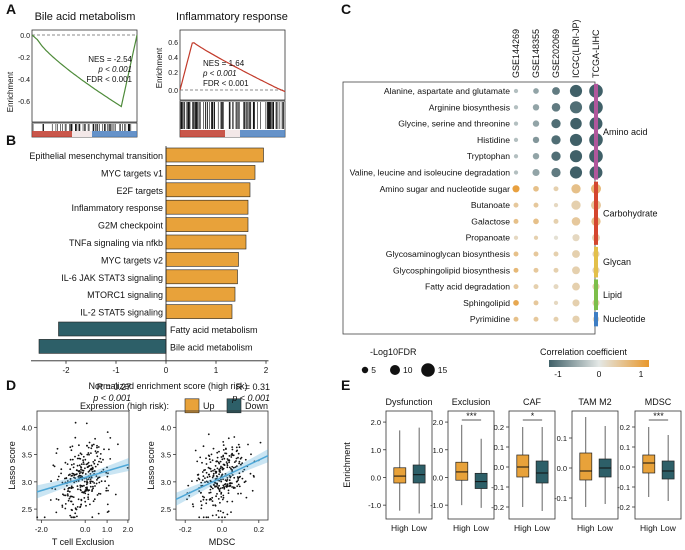 The height and width of the screenshot is (550, 685). Describe the element at coordinates (84, 71) in the screenshot. I see `gsea1-enrichment-curve` at that location.